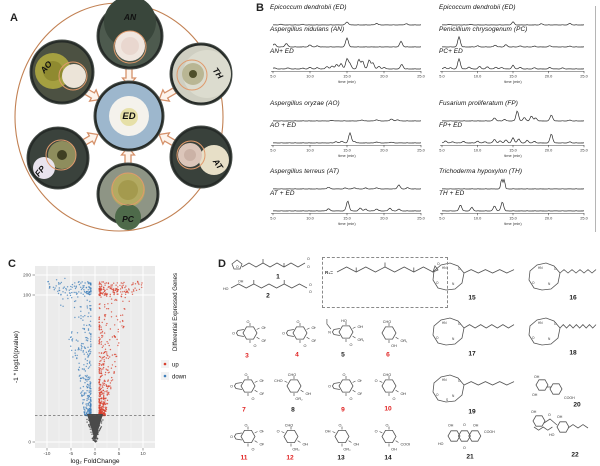 This screenshot has height=466, width=600. I want to click on y-axis-title: -1 * log10(pvalue), so click(16, 357).